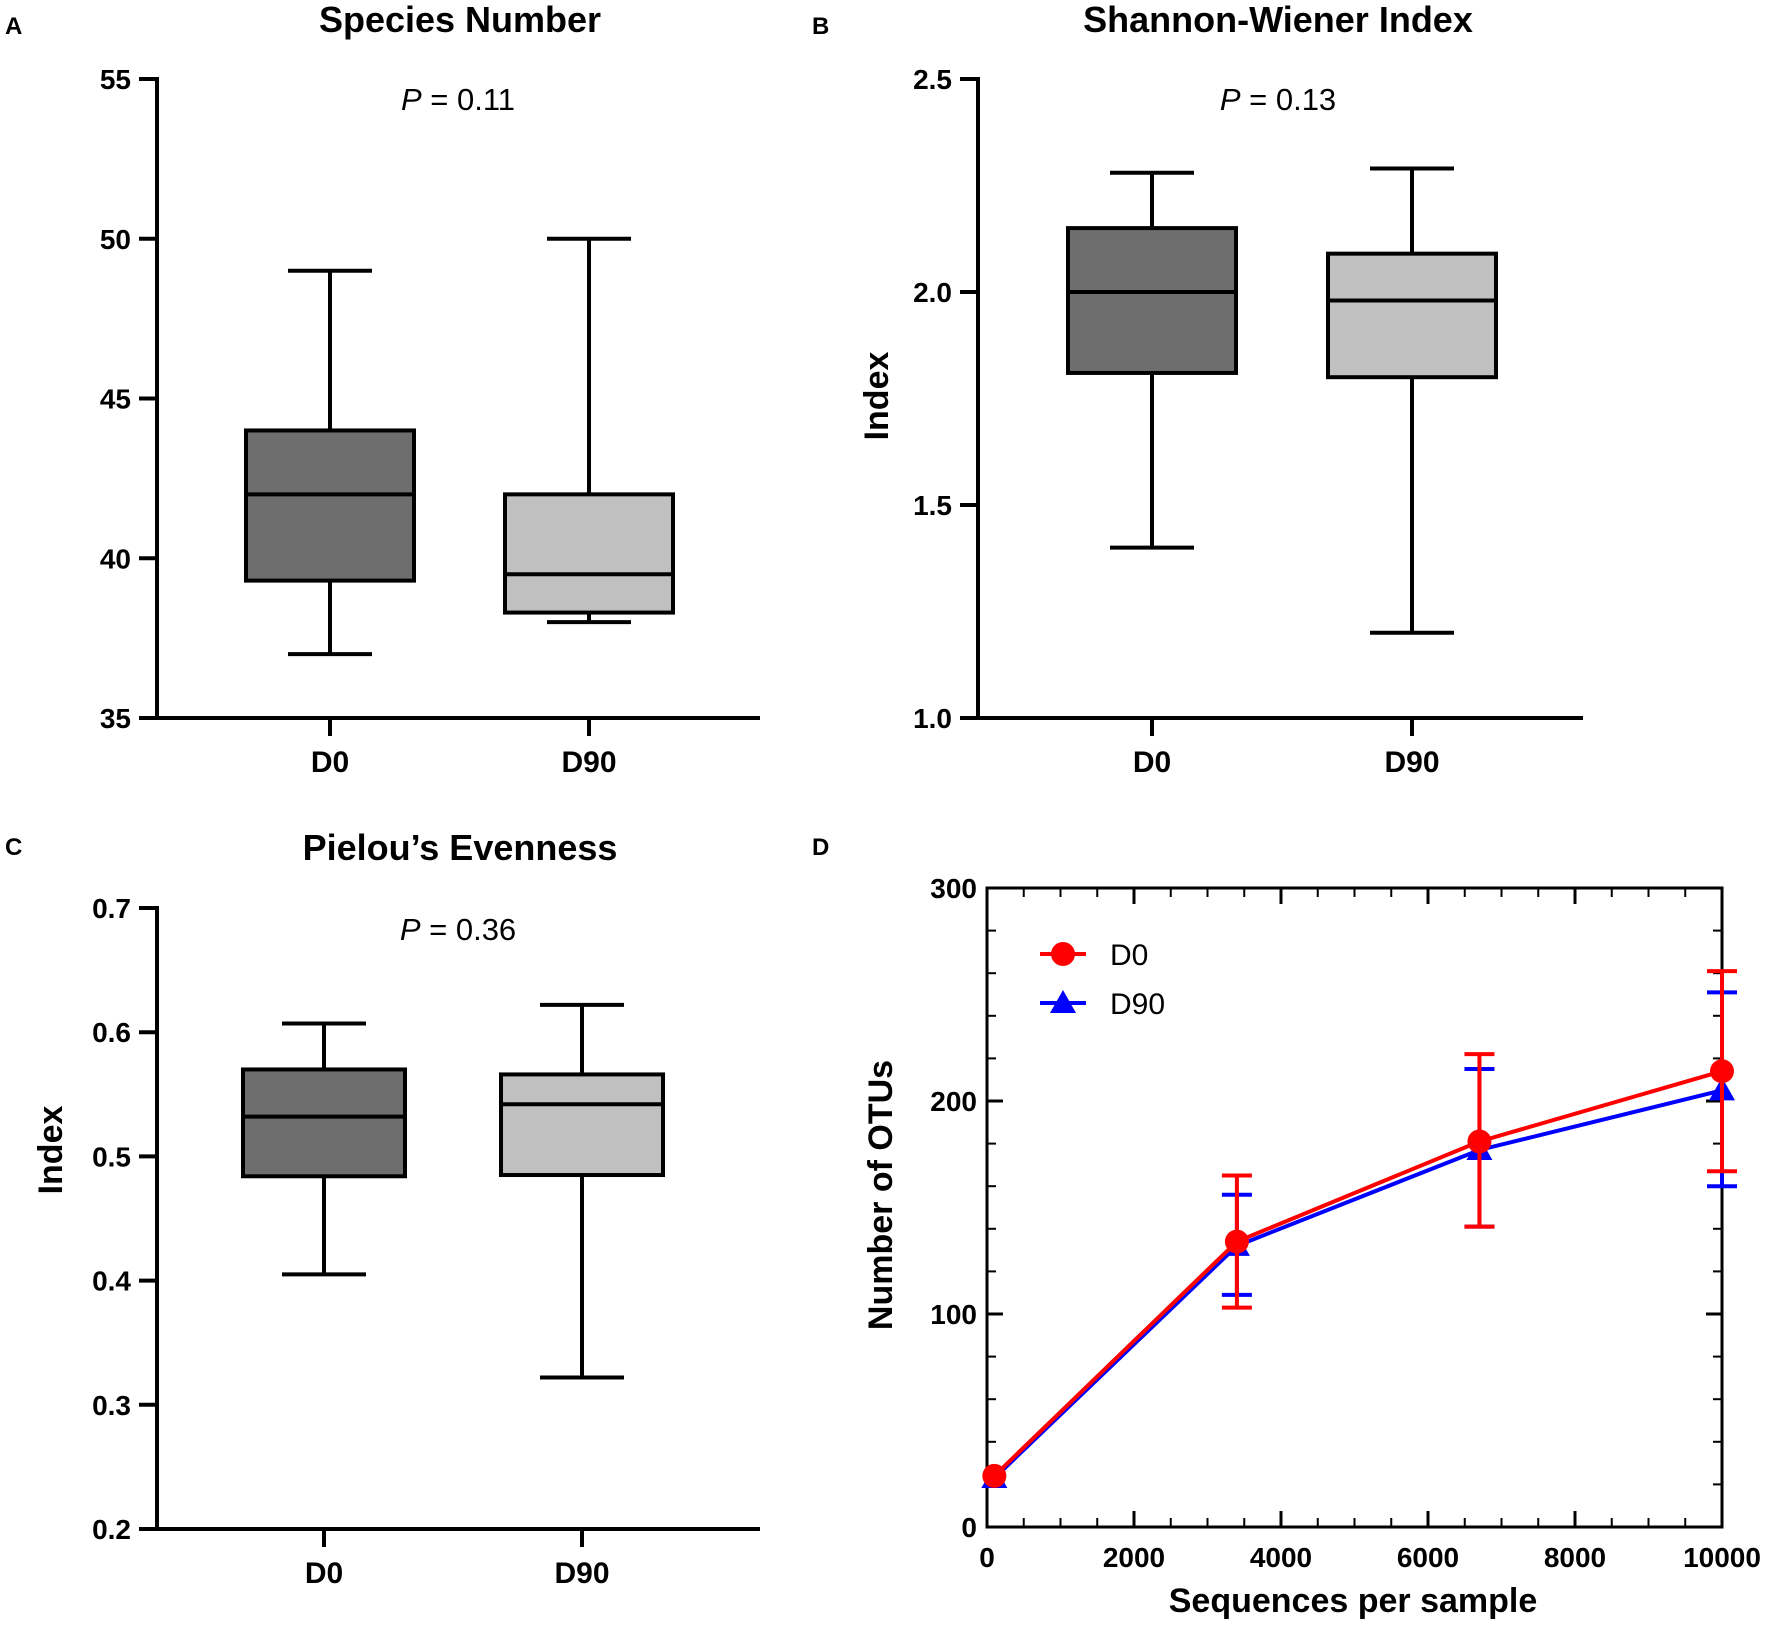 This screenshot has height=1628, width=1772. What do you see at coordinates (13, 26) in the screenshot?
I see `panel-a-letter: A` at bounding box center [13, 26].